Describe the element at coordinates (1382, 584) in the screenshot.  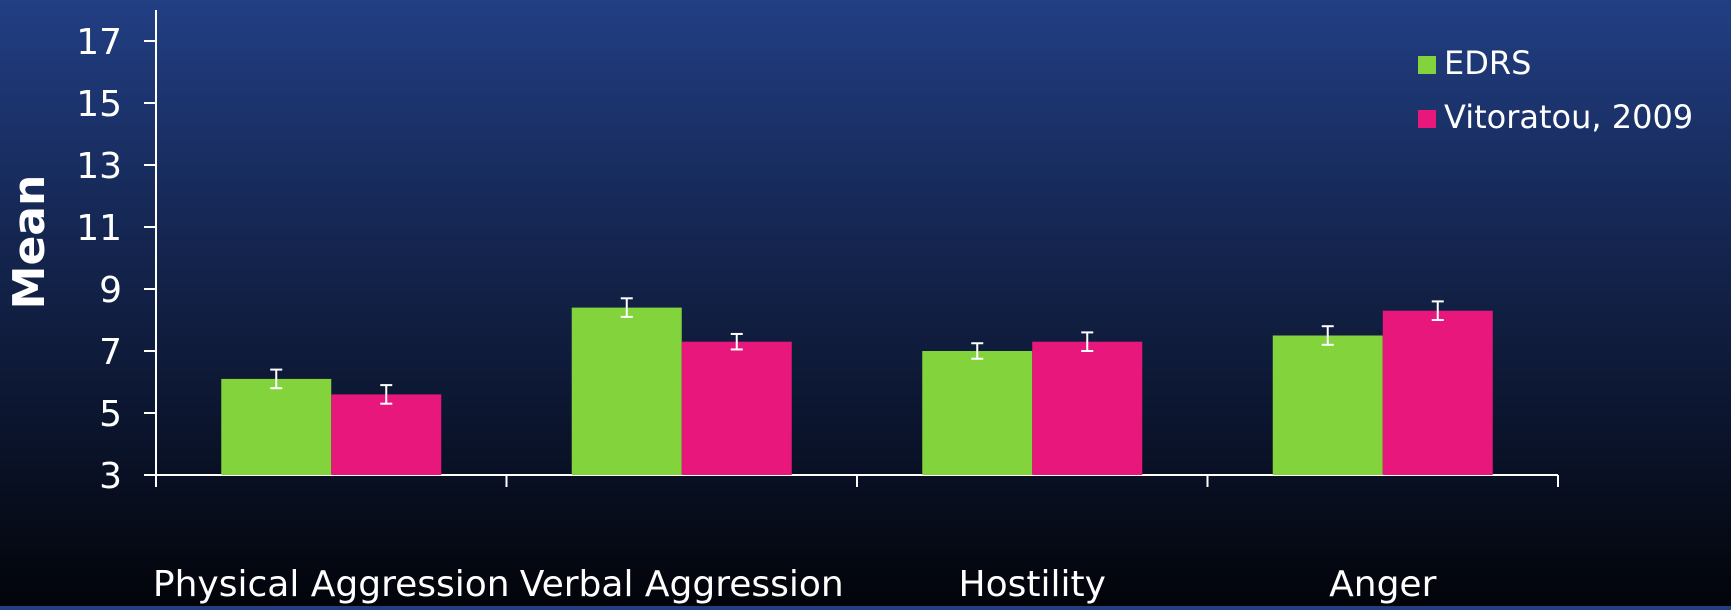
I see `x-tick-label: Anger` at that location.